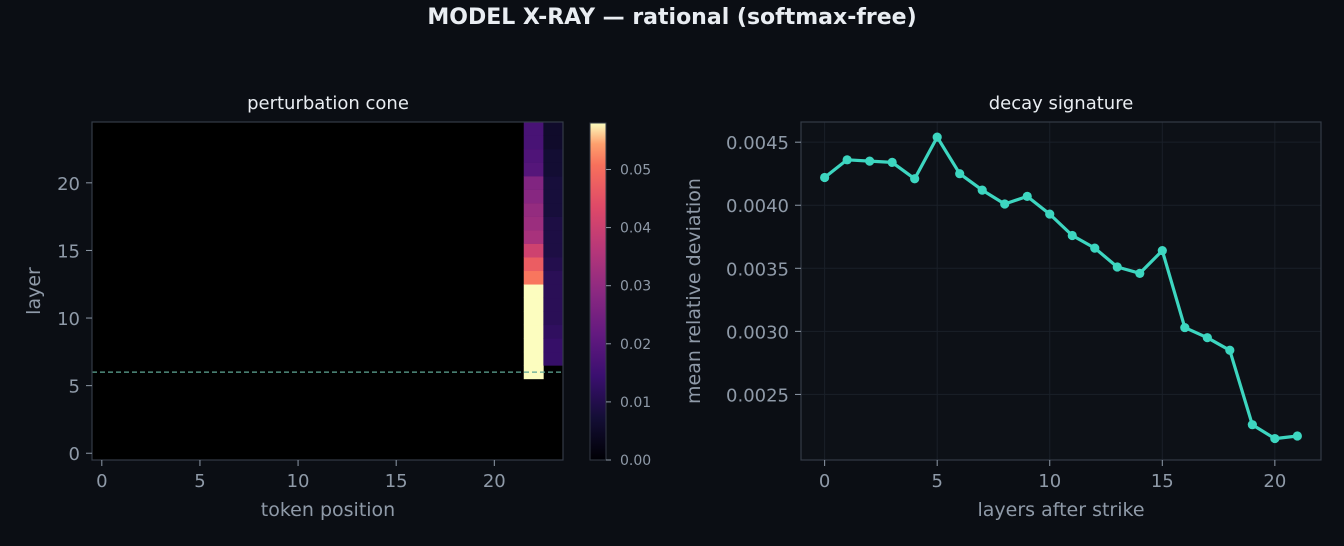  What do you see at coordinates (757, 143) in the screenshot?
I see `y-tick-label: 0.0045` at bounding box center [757, 143].